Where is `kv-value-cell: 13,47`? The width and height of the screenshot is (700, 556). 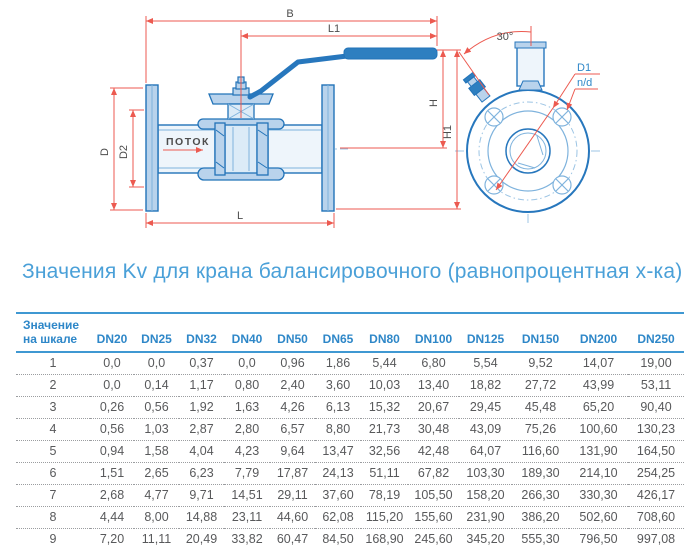 kv-value-cell: 13,47 is located at coordinates (338, 451).